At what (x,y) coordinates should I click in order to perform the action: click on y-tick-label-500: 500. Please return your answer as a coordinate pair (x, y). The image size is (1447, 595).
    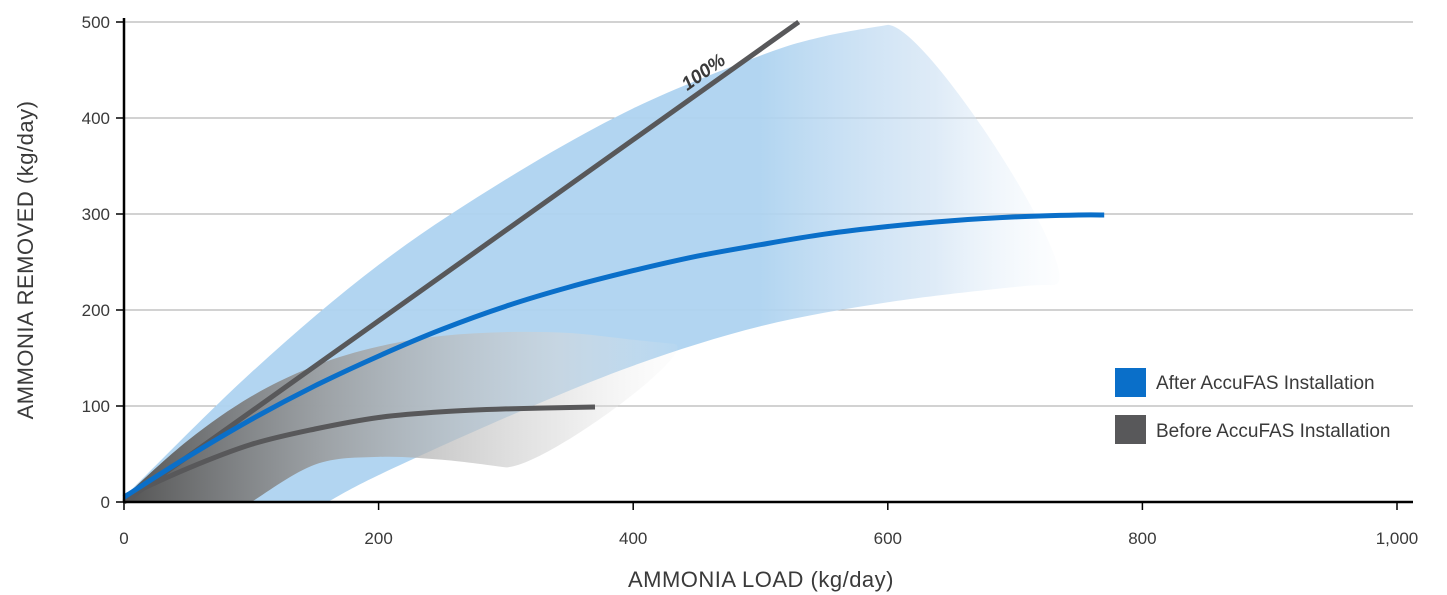
    Looking at the image, I should click on (96, 22).